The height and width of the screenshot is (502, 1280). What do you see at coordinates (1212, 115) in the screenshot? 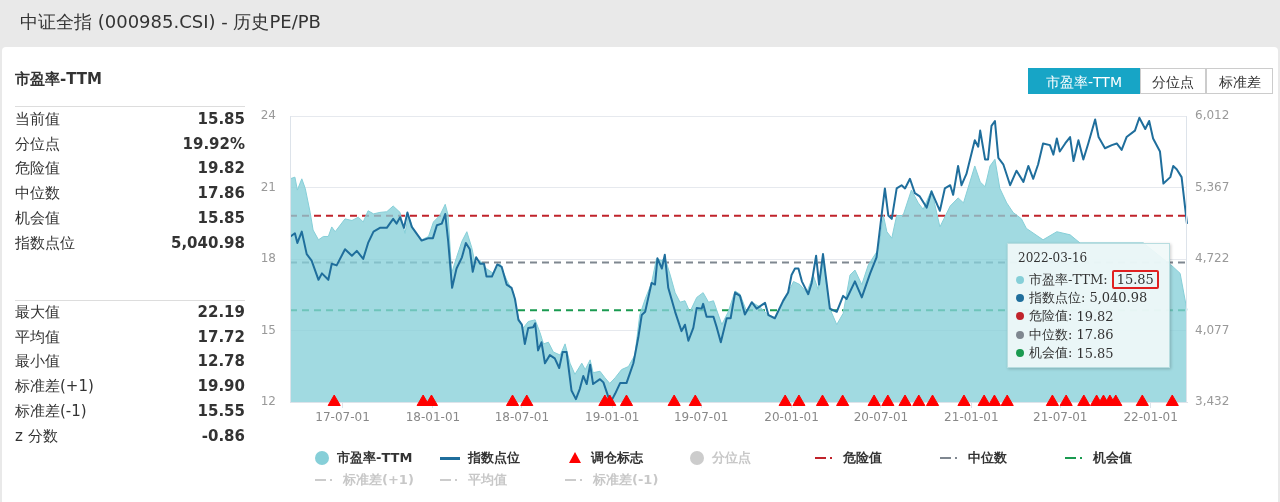
I see `y2-tick-label: 6,012` at bounding box center [1212, 115].